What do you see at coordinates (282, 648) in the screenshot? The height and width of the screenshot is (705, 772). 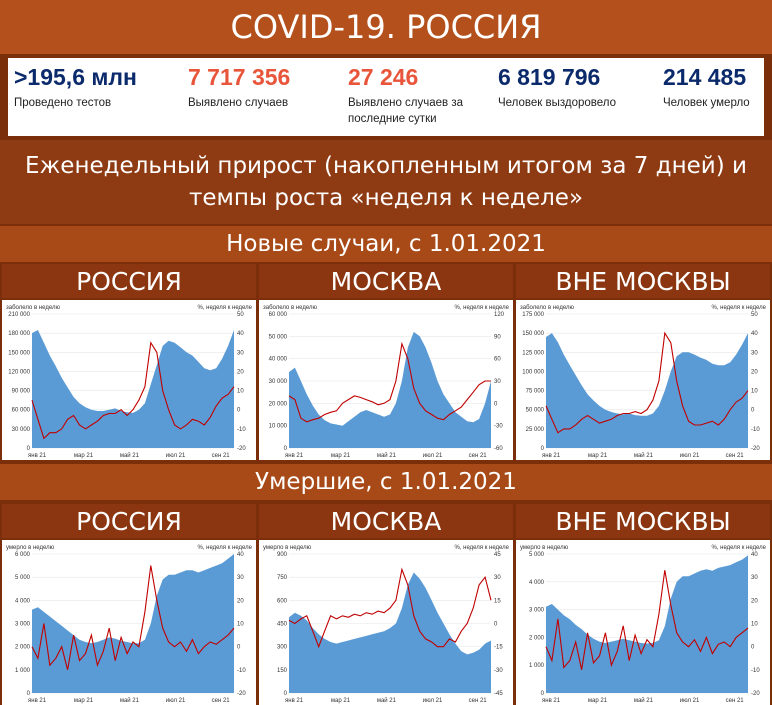 I see `y-tick-label: 300` at bounding box center [282, 648].